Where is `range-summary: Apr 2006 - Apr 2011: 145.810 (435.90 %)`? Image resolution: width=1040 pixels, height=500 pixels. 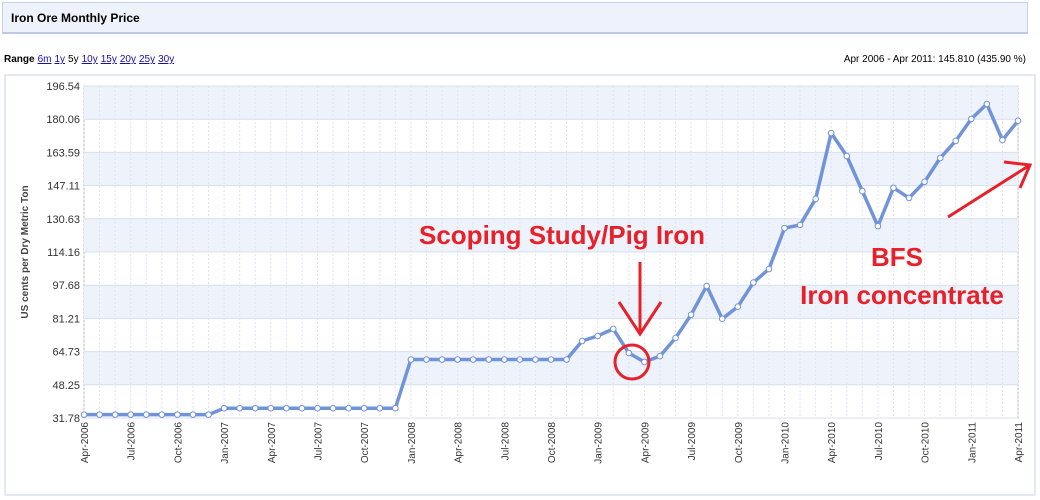
range-summary: Apr 2006 - Apr 2011: 145.810 (435.90 %) is located at coordinates (934, 59).